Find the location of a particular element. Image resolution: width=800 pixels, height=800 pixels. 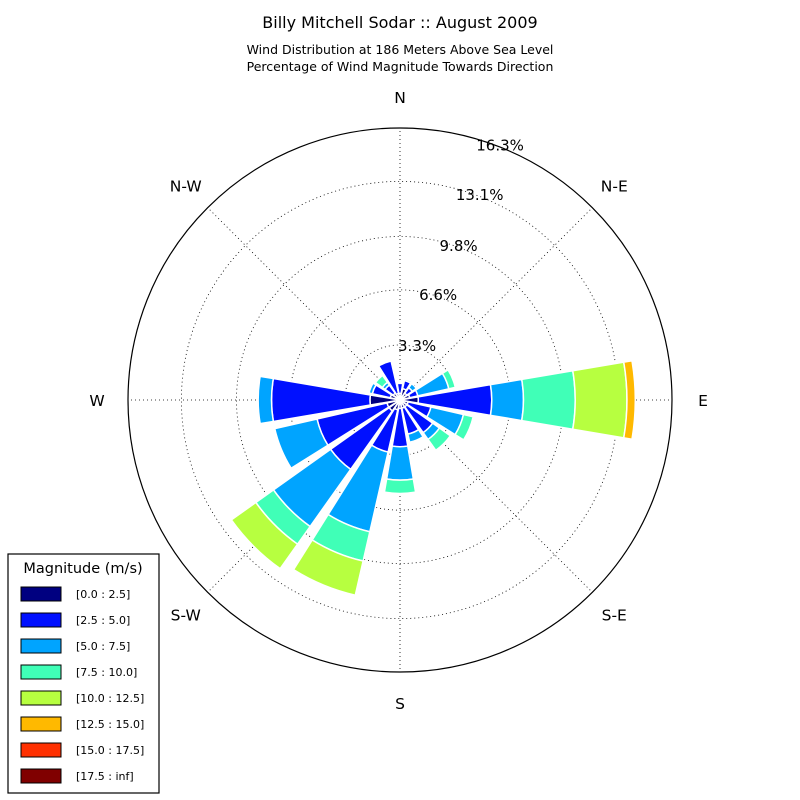

radial-tick-label-1: 6.6% is located at coordinates (438, 295).